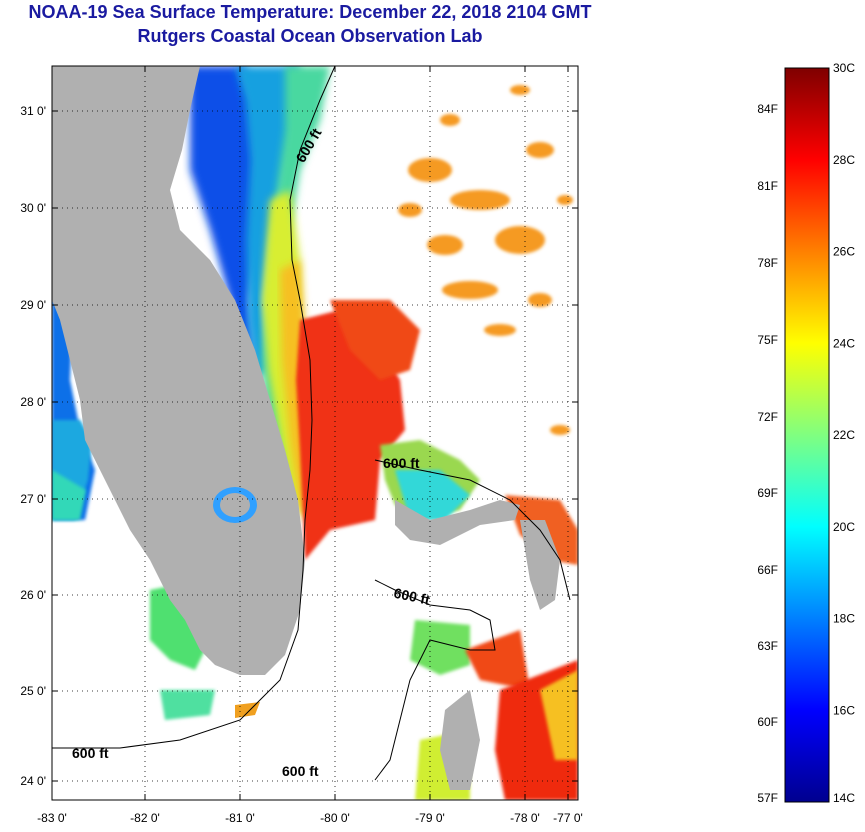 The width and height of the screenshot is (865, 832). Describe the element at coordinates (767, 453) in the screenshot. I see `colorbar-fahrenheit-labels: 84F 81F 78F 75F 72F 69F 66F 63F 60F 57F` at that location.